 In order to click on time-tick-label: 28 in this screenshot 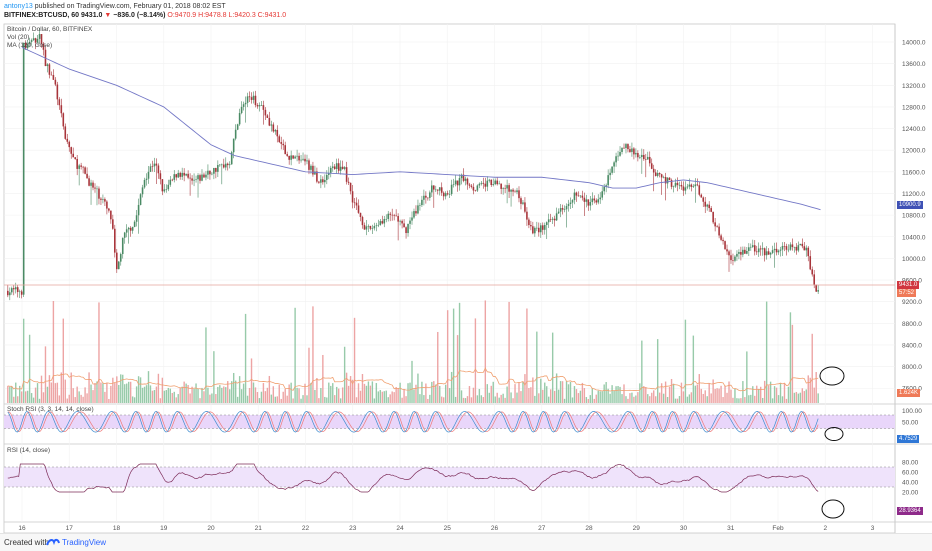, I will do `click(589, 528)`.